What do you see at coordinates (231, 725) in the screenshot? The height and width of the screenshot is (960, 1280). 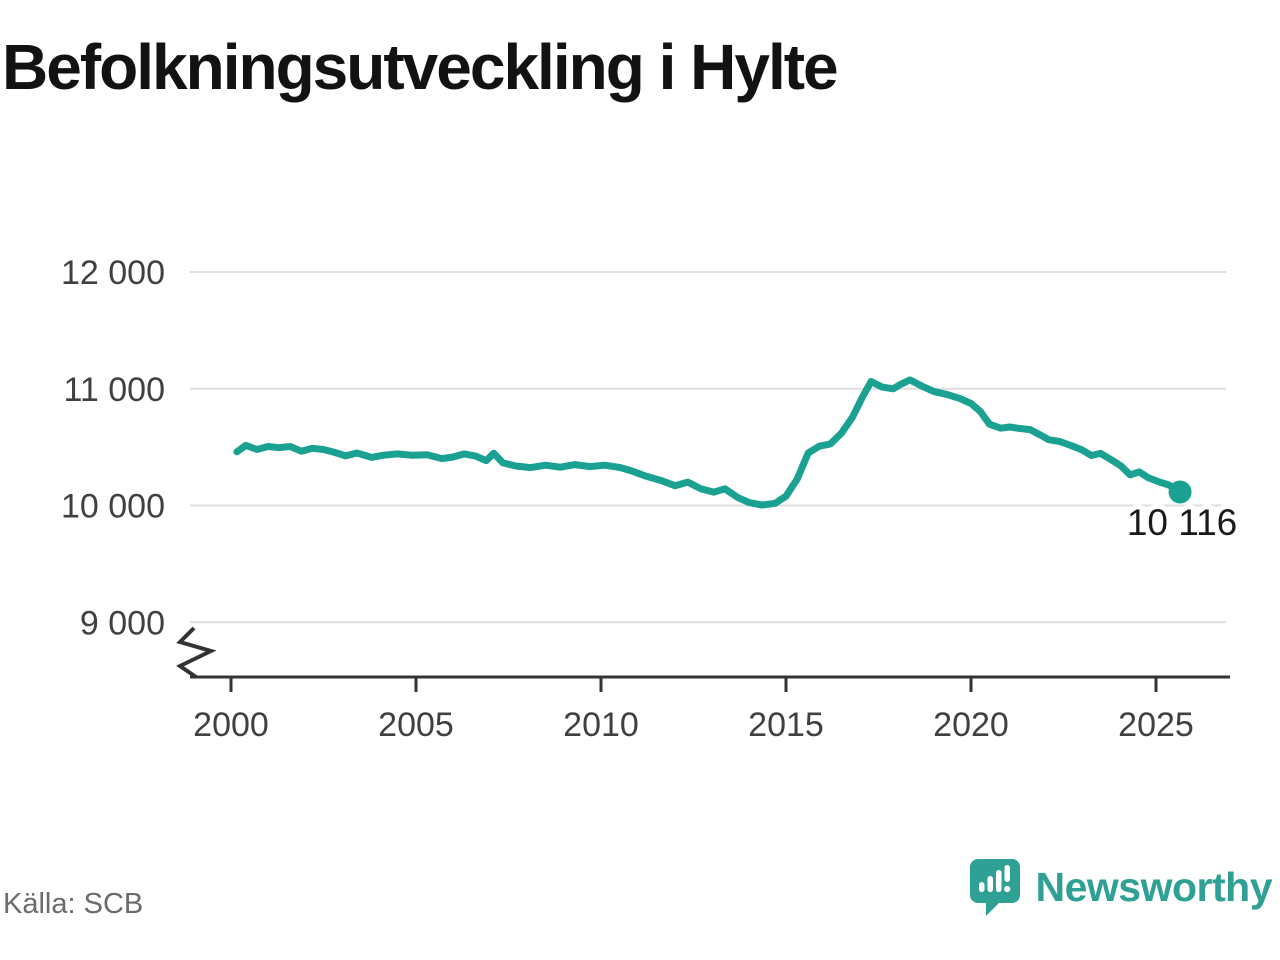 I see `x-tick-label: 2000` at bounding box center [231, 725].